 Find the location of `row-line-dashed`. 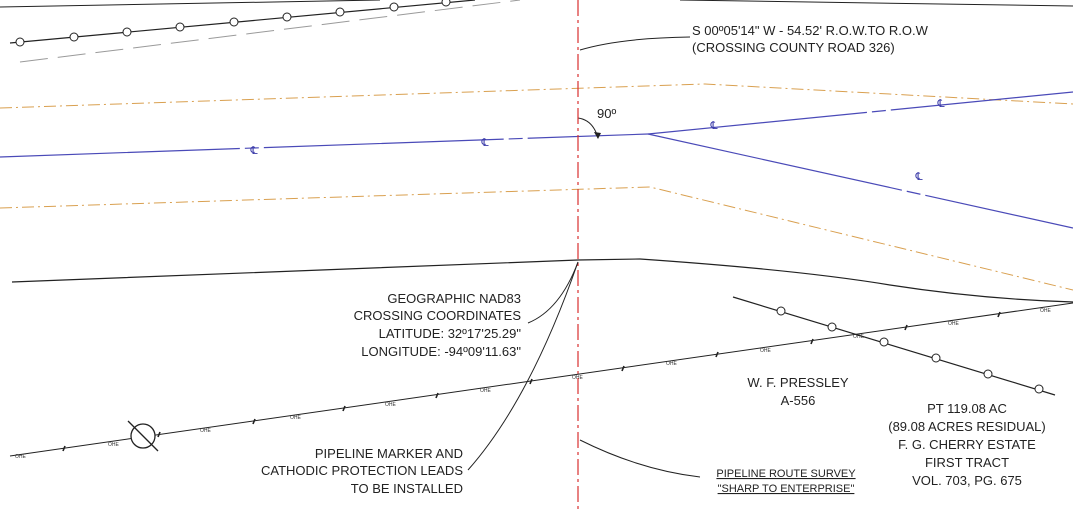

row-line-dashed is located at coordinates (270, 31).